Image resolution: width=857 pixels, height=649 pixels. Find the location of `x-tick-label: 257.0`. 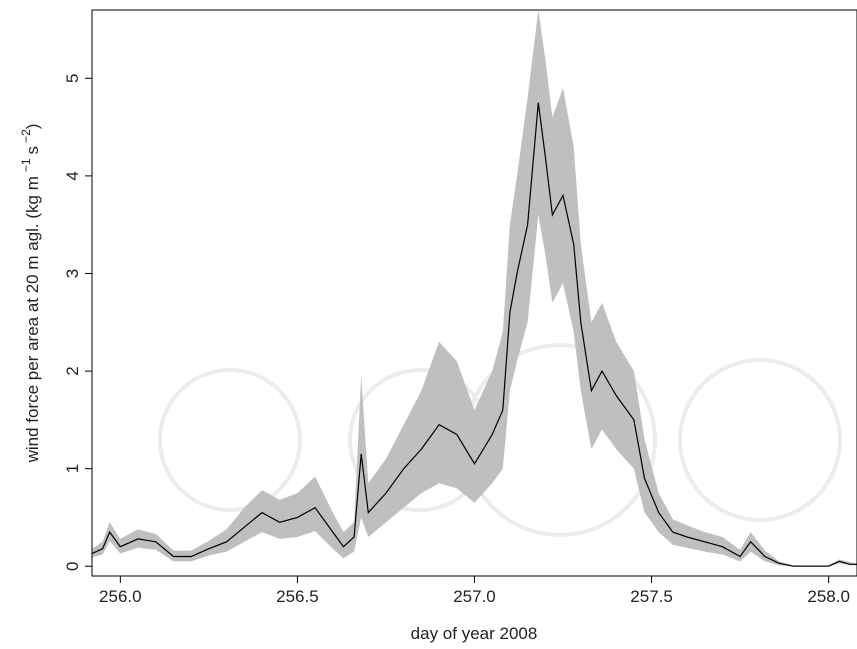

x-tick-label: 257.0 is located at coordinates (474, 596).